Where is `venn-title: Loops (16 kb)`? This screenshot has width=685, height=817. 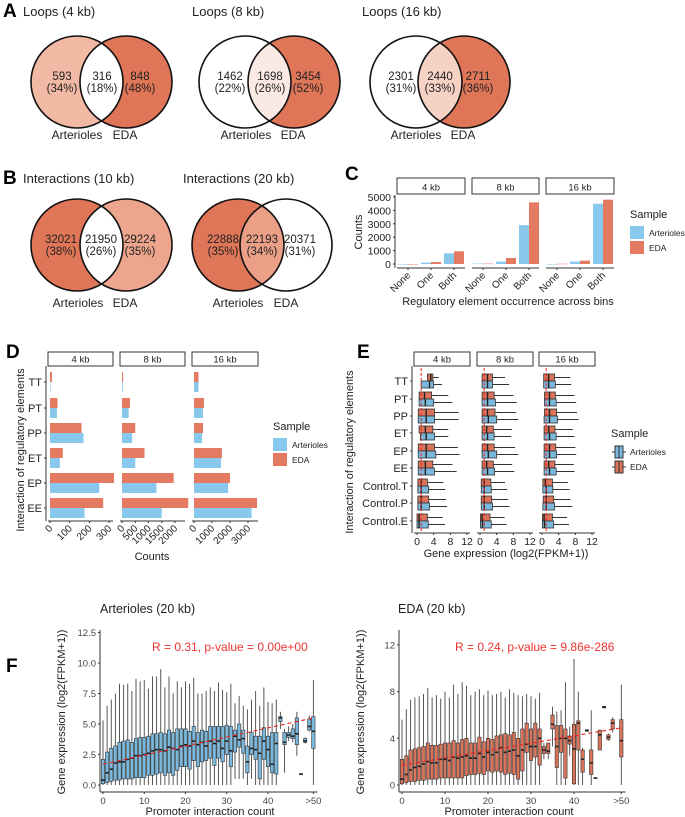
venn-title: Loops (16 kb) is located at coordinates (402, 11).